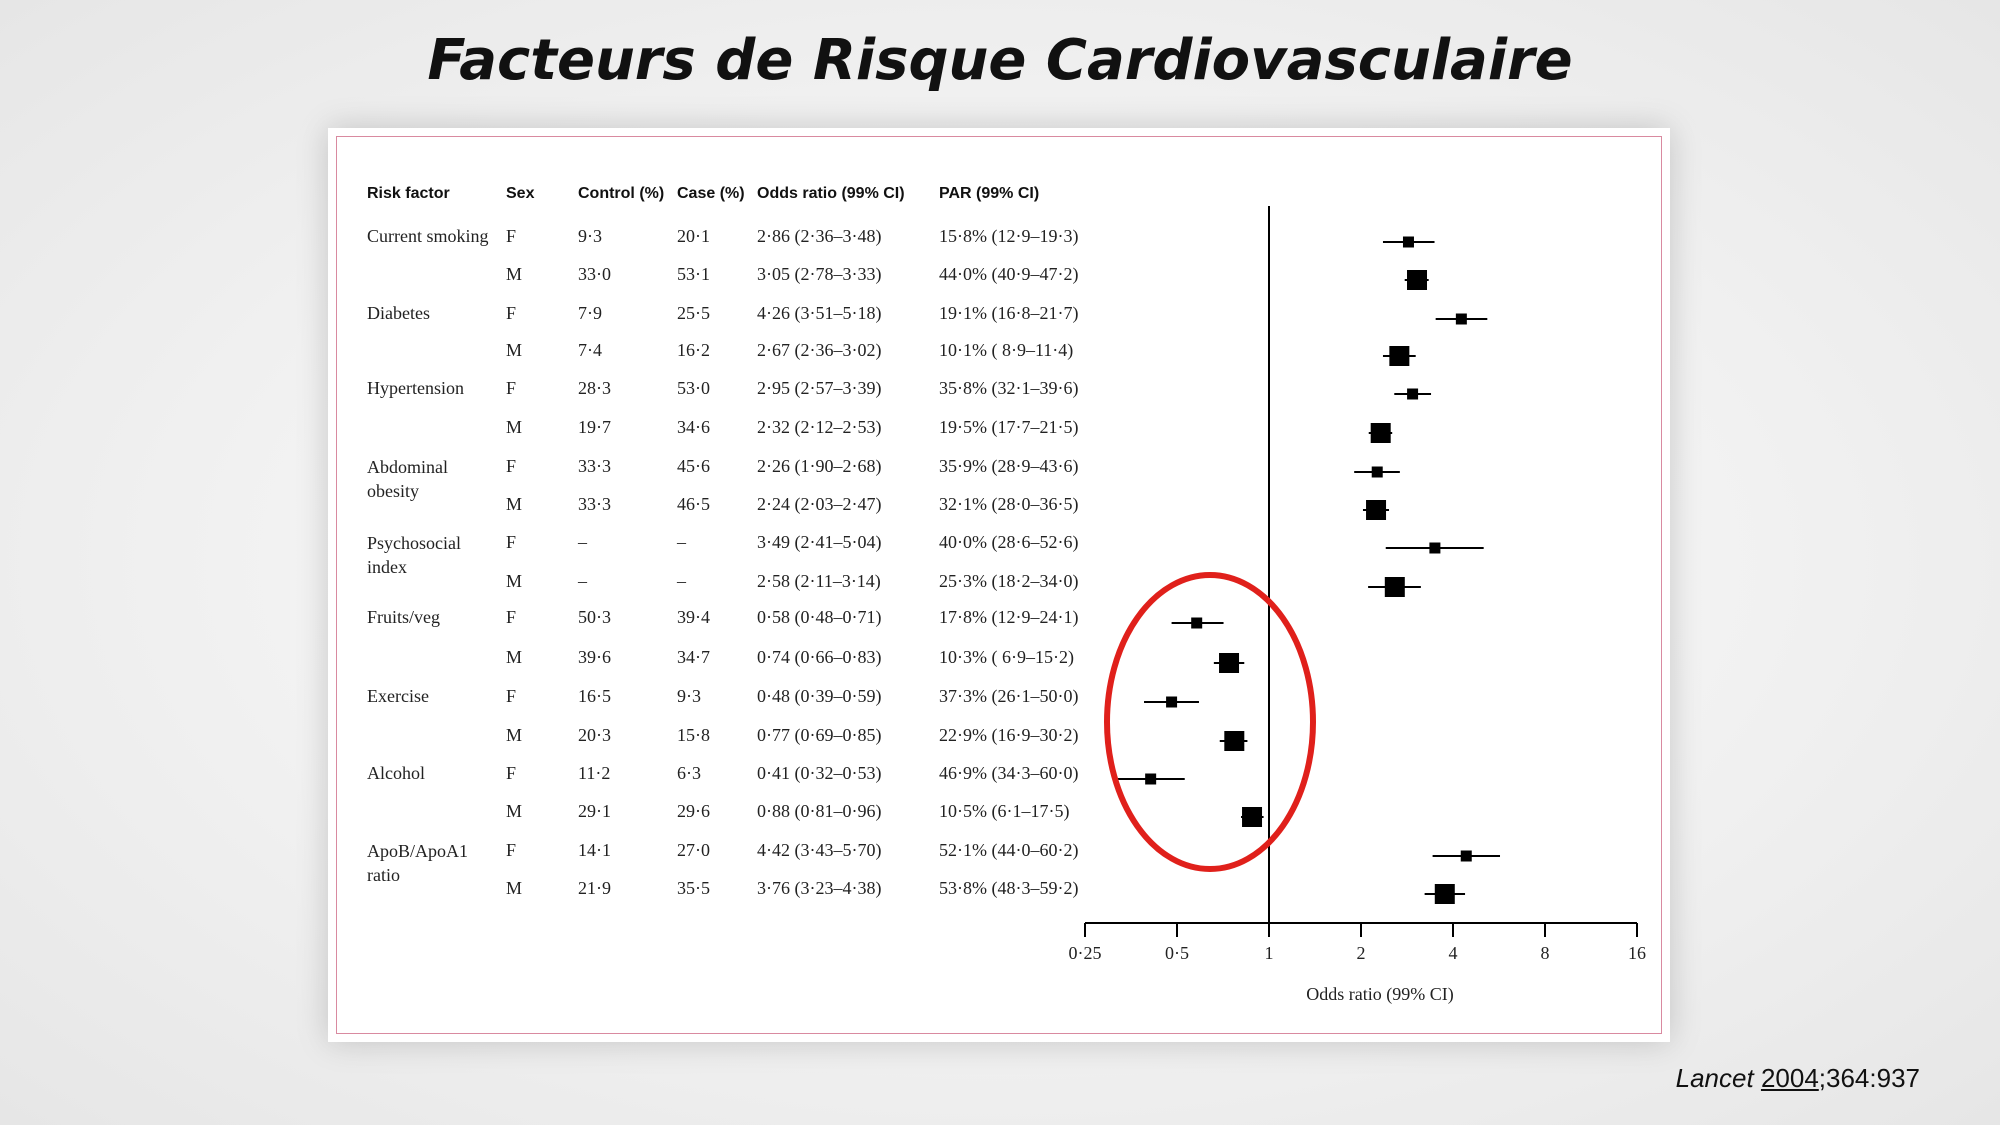  What do you see at coordinates (590, 313) in the screenshot?
I see `control-cell: 7·9` at bounding box center [590, 313].